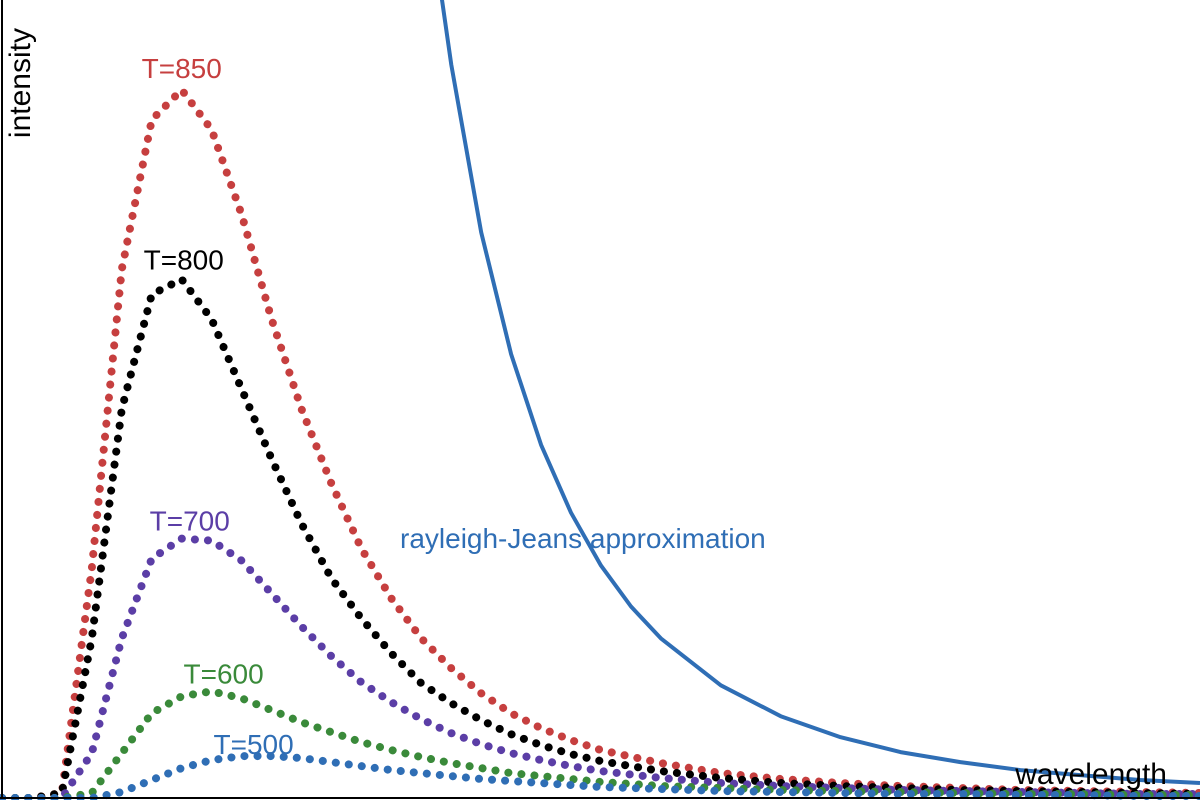  Describe the element at coordinates (190, 521) in the screenshot. I see `series-label-t-700: T=700` at that location.